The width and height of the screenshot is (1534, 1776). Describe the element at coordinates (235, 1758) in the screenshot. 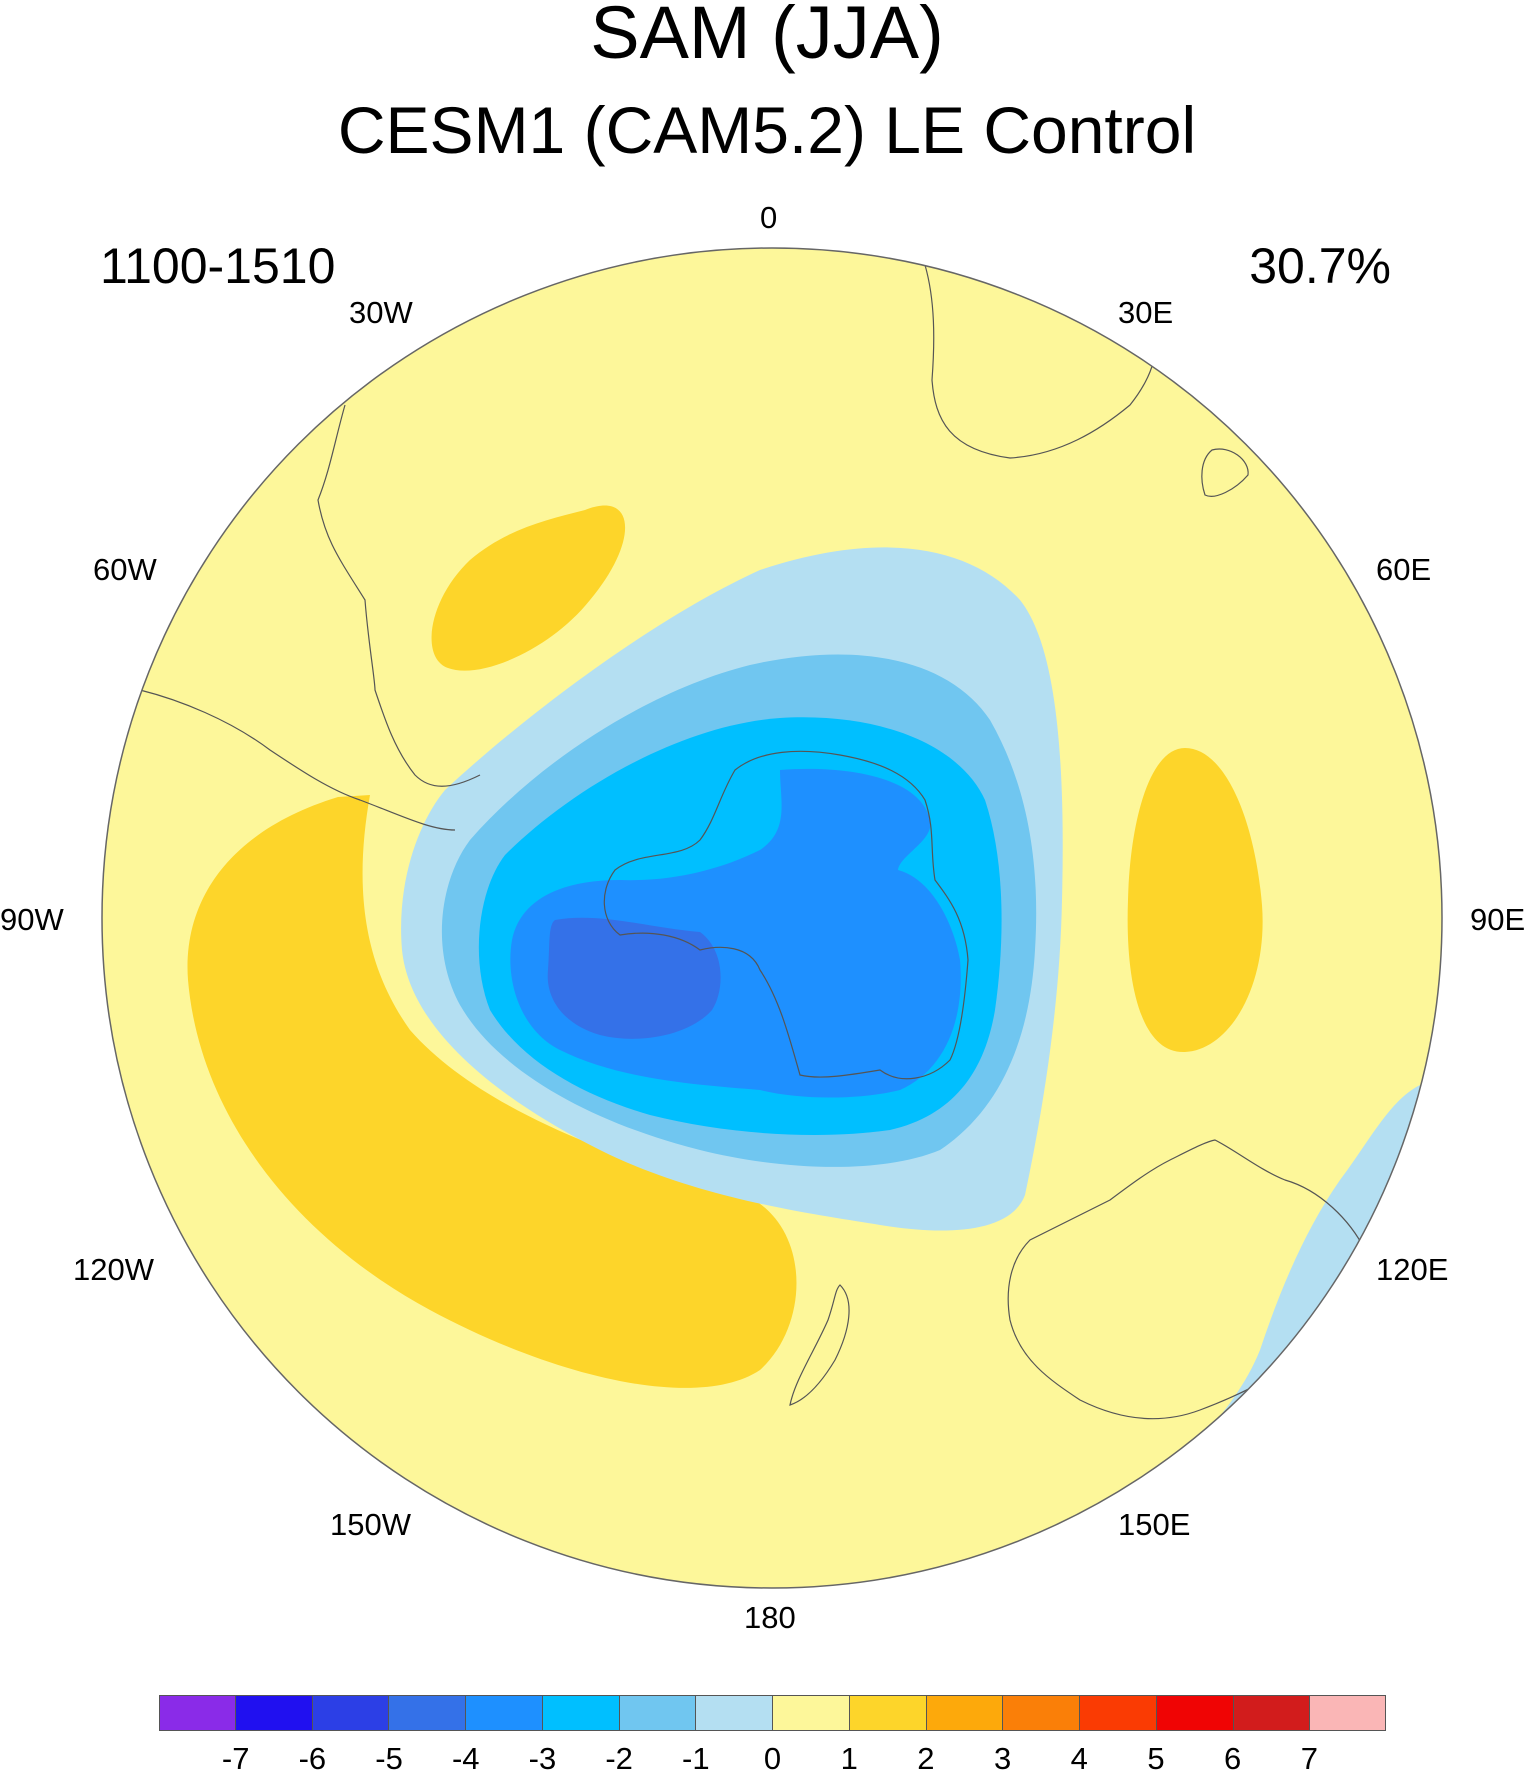

I see `colorbar-label: -7` at that location.